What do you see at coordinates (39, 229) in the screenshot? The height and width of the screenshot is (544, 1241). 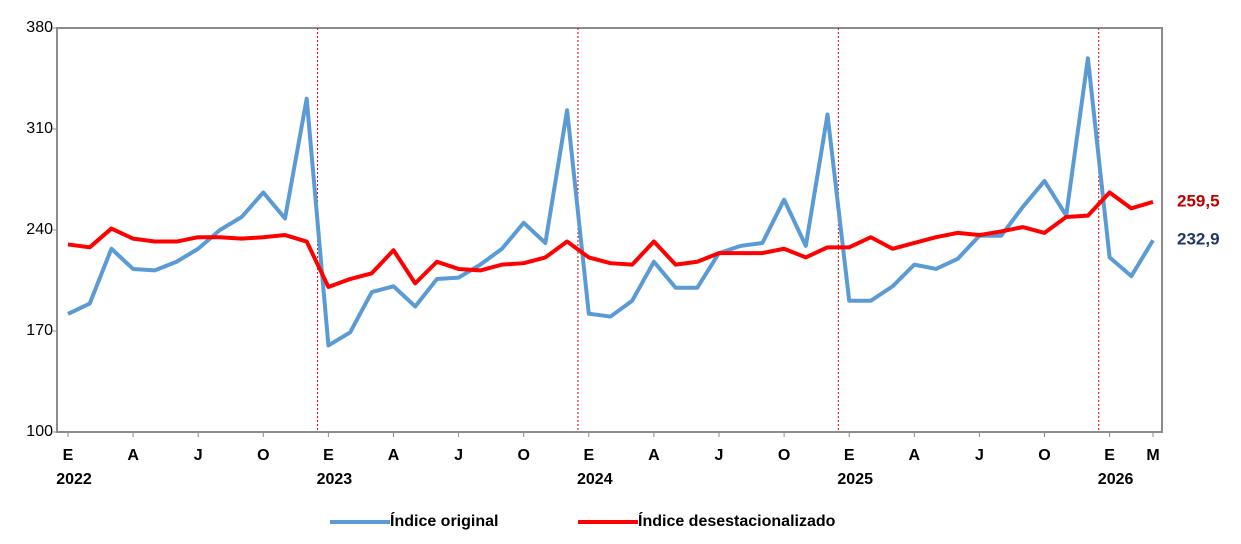 I see `y-tick-label: 240` at bounding box center [39, 229].